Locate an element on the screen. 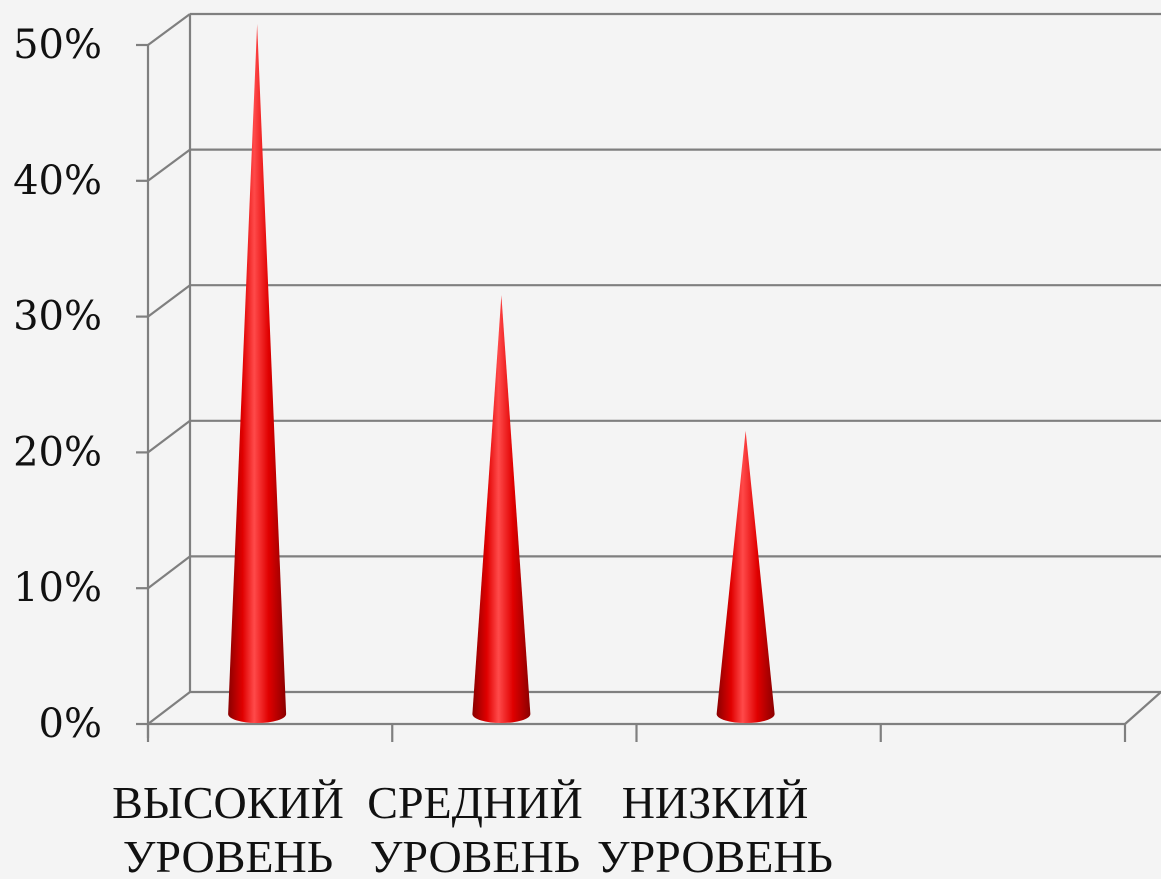 The height and width of the screenshot is (879, 1161). category-label-2-line-1: УРРОВЕНЬ is located at coordinates (715, 855).